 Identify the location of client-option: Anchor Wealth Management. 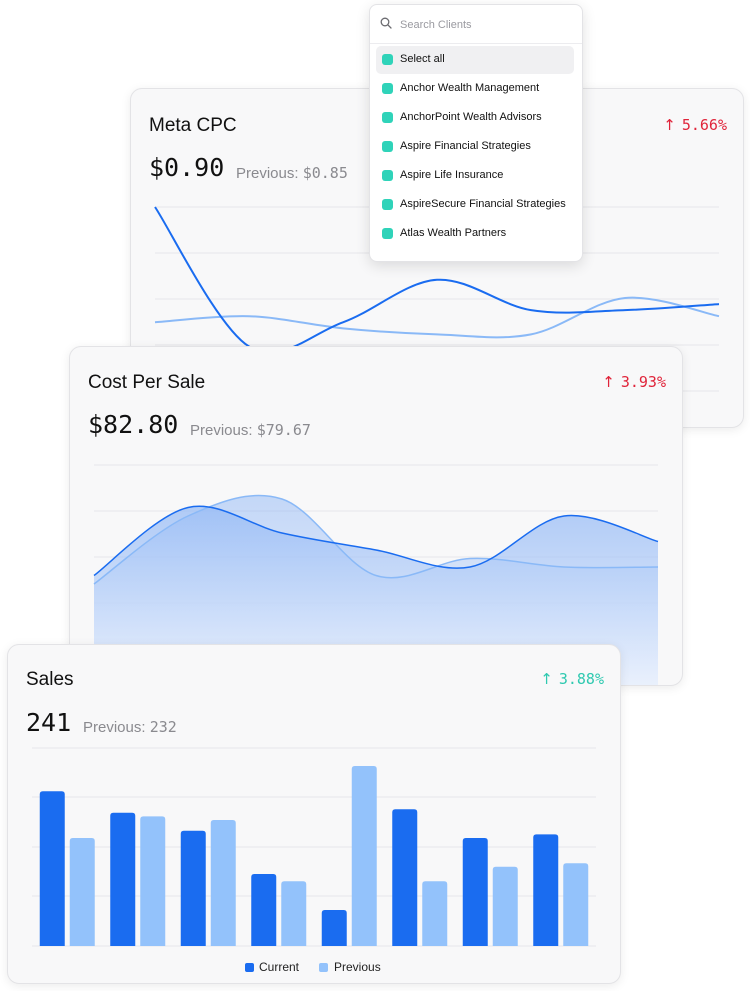
(475, 89).